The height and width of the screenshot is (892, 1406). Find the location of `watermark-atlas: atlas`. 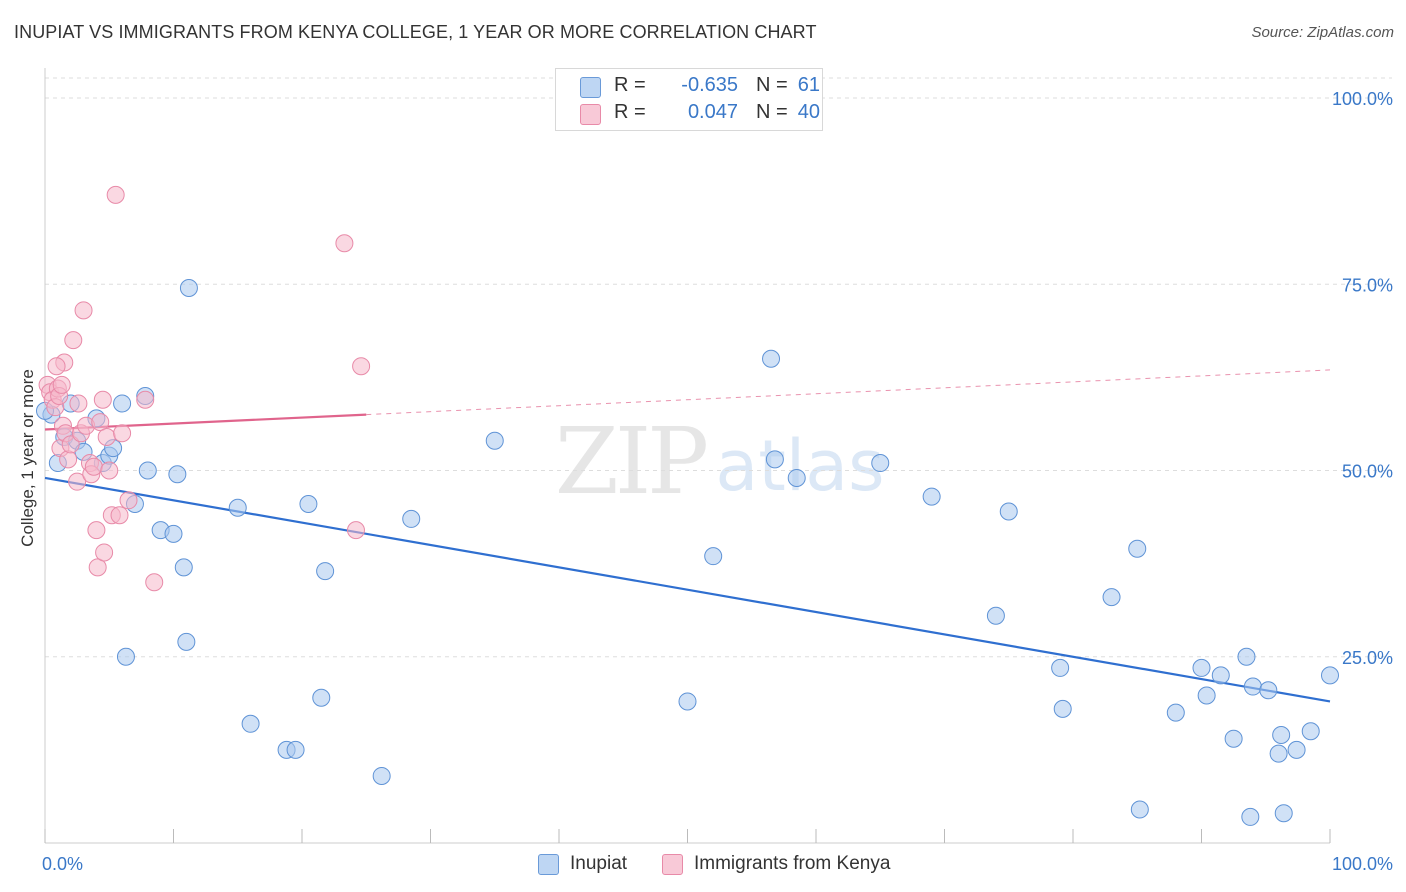

watermark-atlas: atlas is located at coordinates (799, 466).